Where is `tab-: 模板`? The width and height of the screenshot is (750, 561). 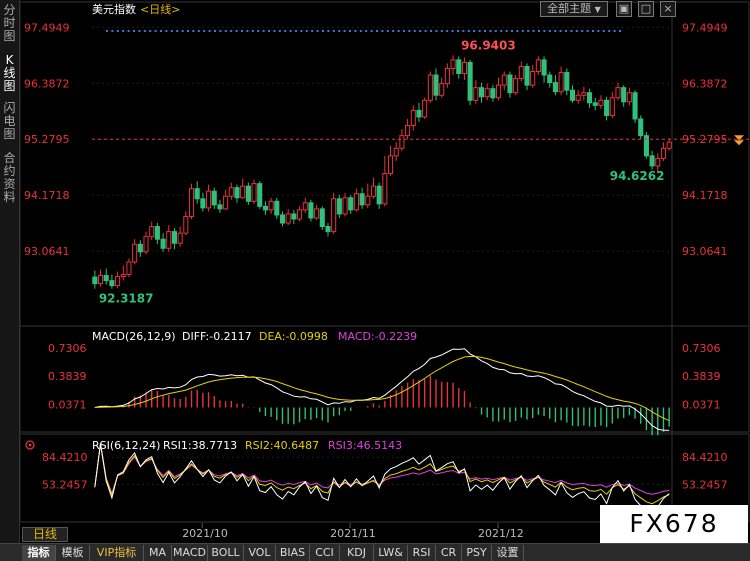
tab-: 模板 is located at coordinates (73, 553).